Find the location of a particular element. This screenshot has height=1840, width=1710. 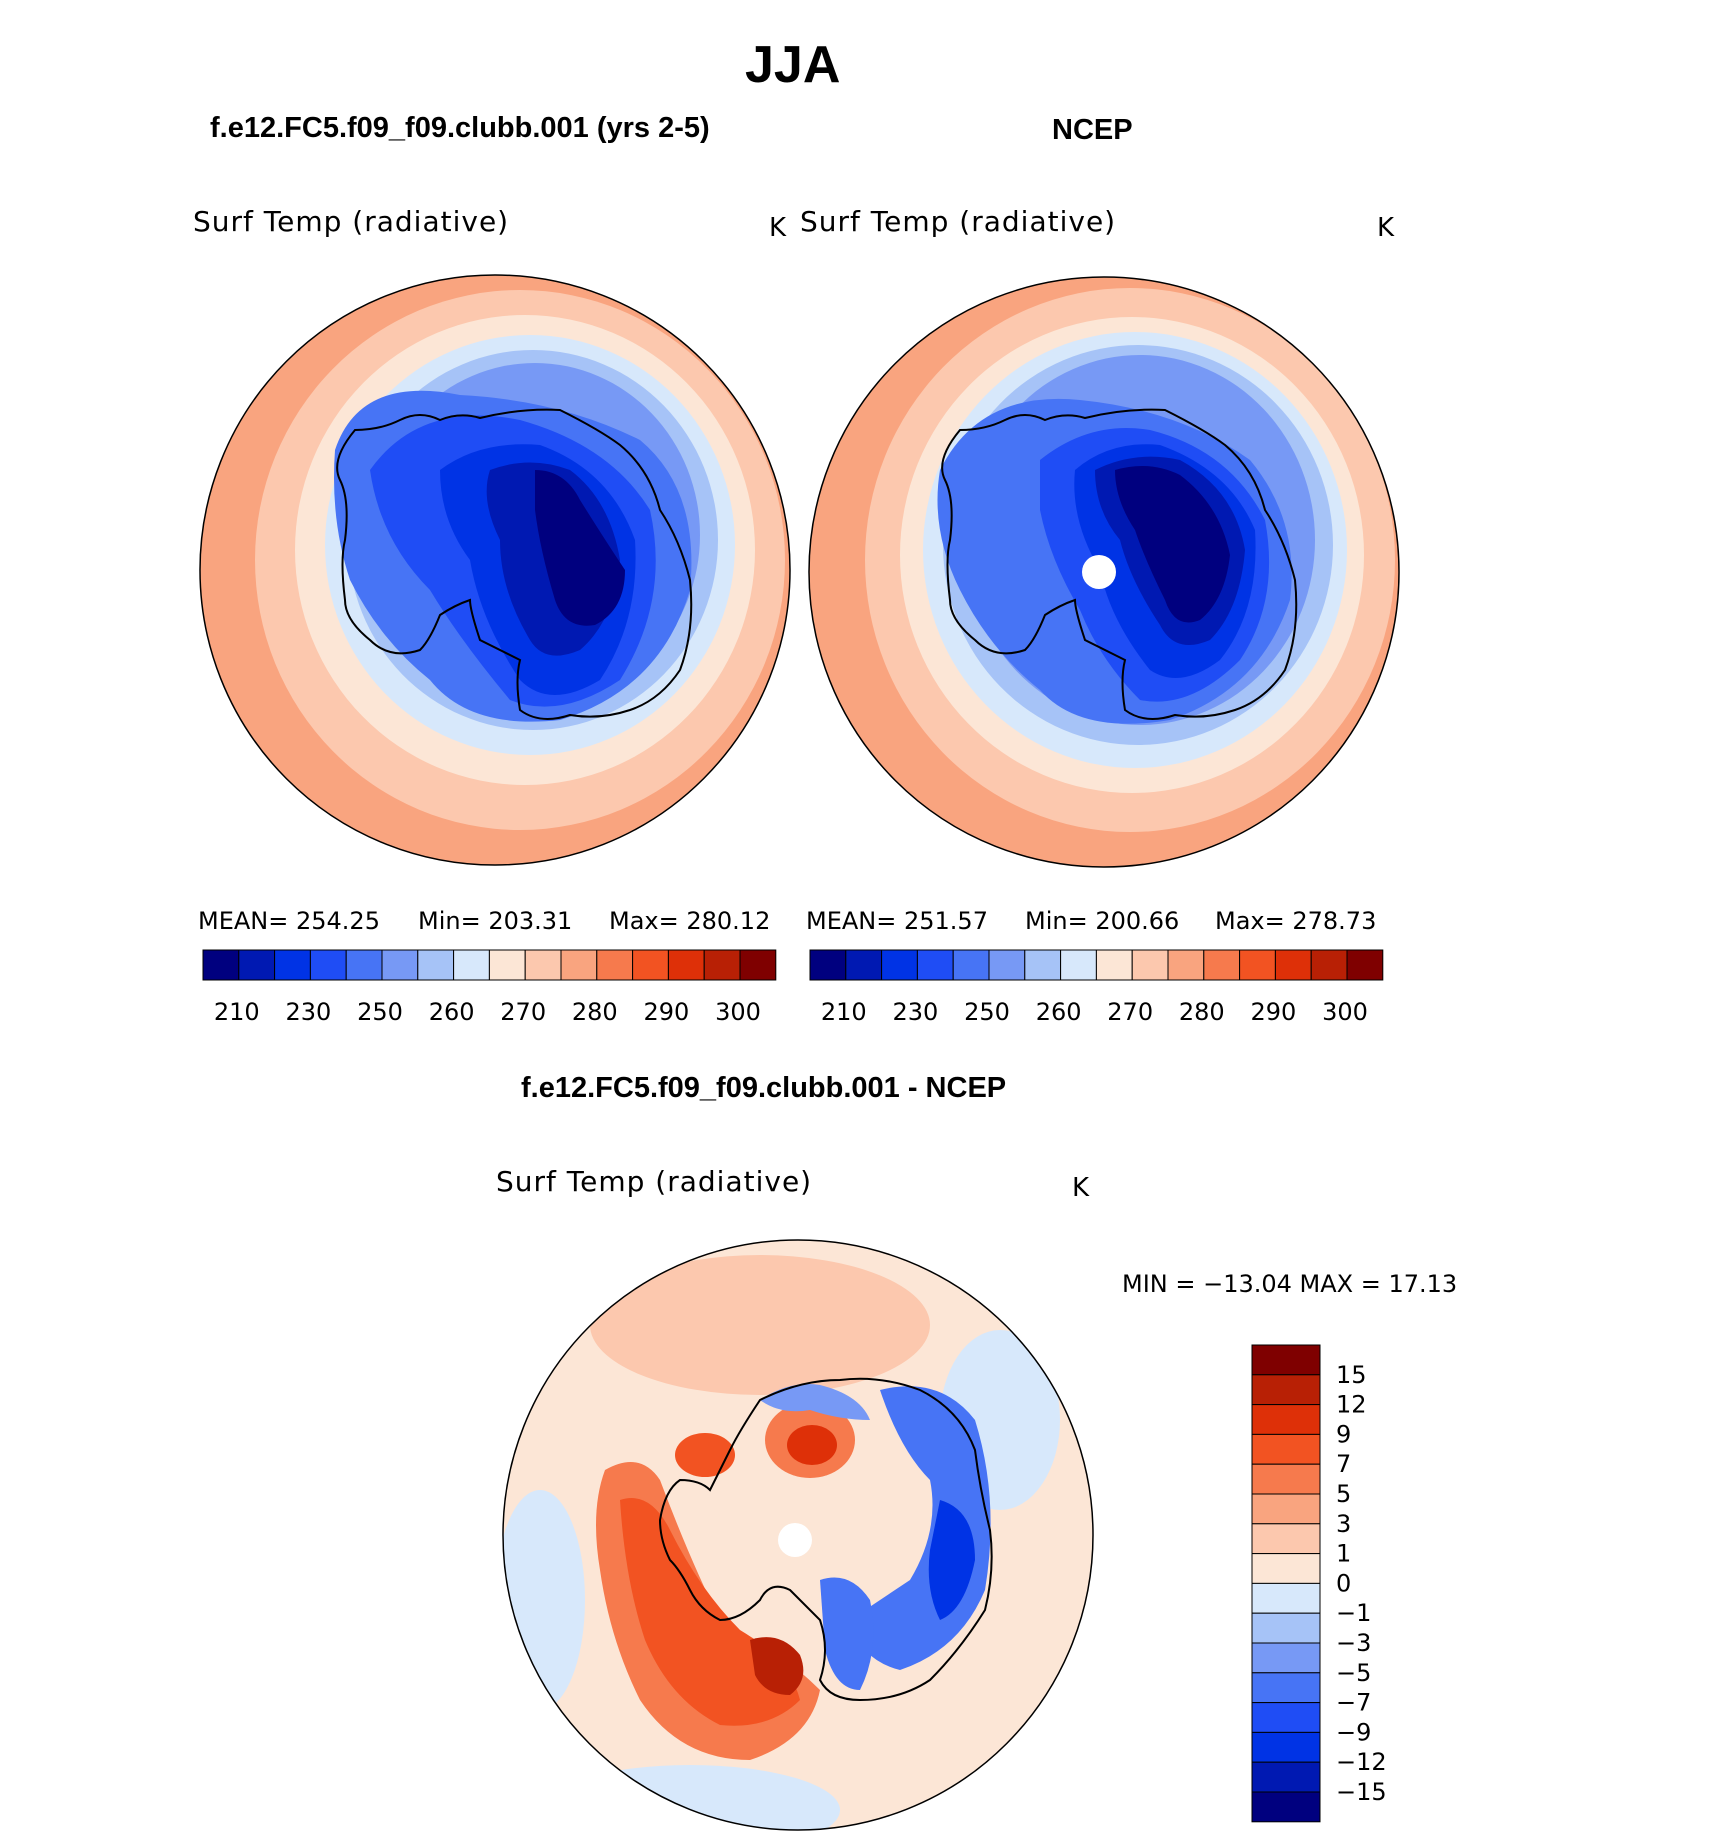

colorbar-difference is located at coordinates (1286, 1583).